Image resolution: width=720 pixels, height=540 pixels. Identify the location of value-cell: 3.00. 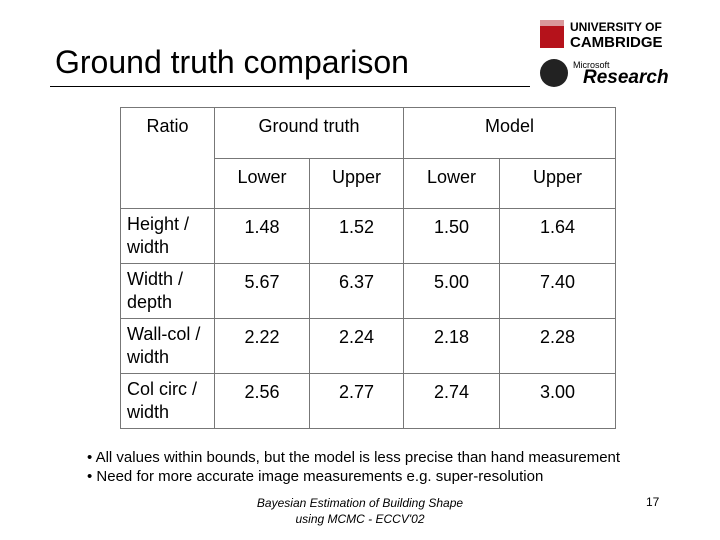
(557, 401).